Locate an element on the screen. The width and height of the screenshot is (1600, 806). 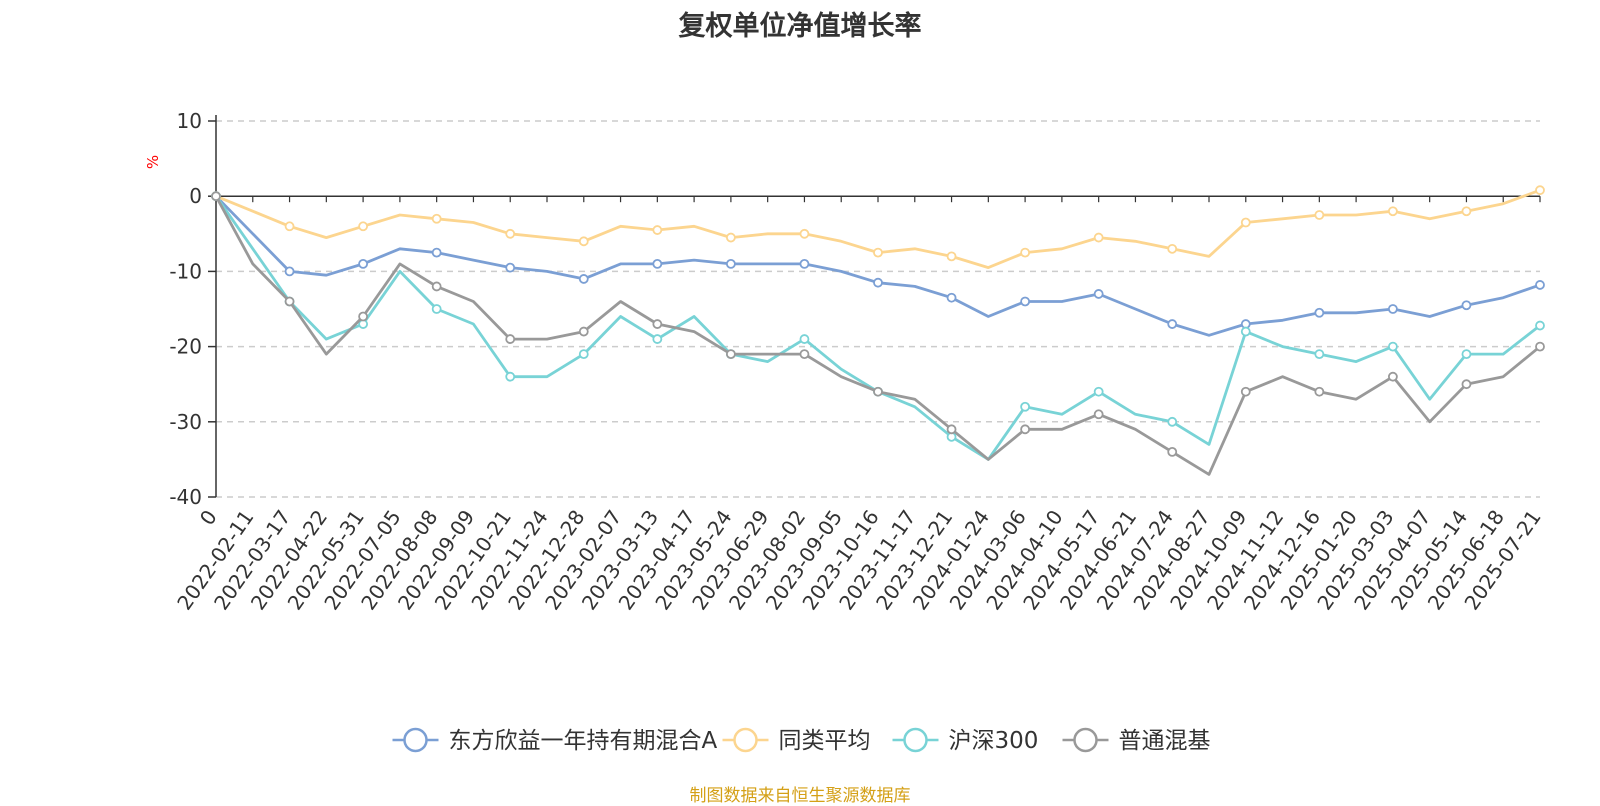
legend: 东方欣益一年持有期混合A 同类平均 沪深300 普通混基 is located at coordinates (801, 740).